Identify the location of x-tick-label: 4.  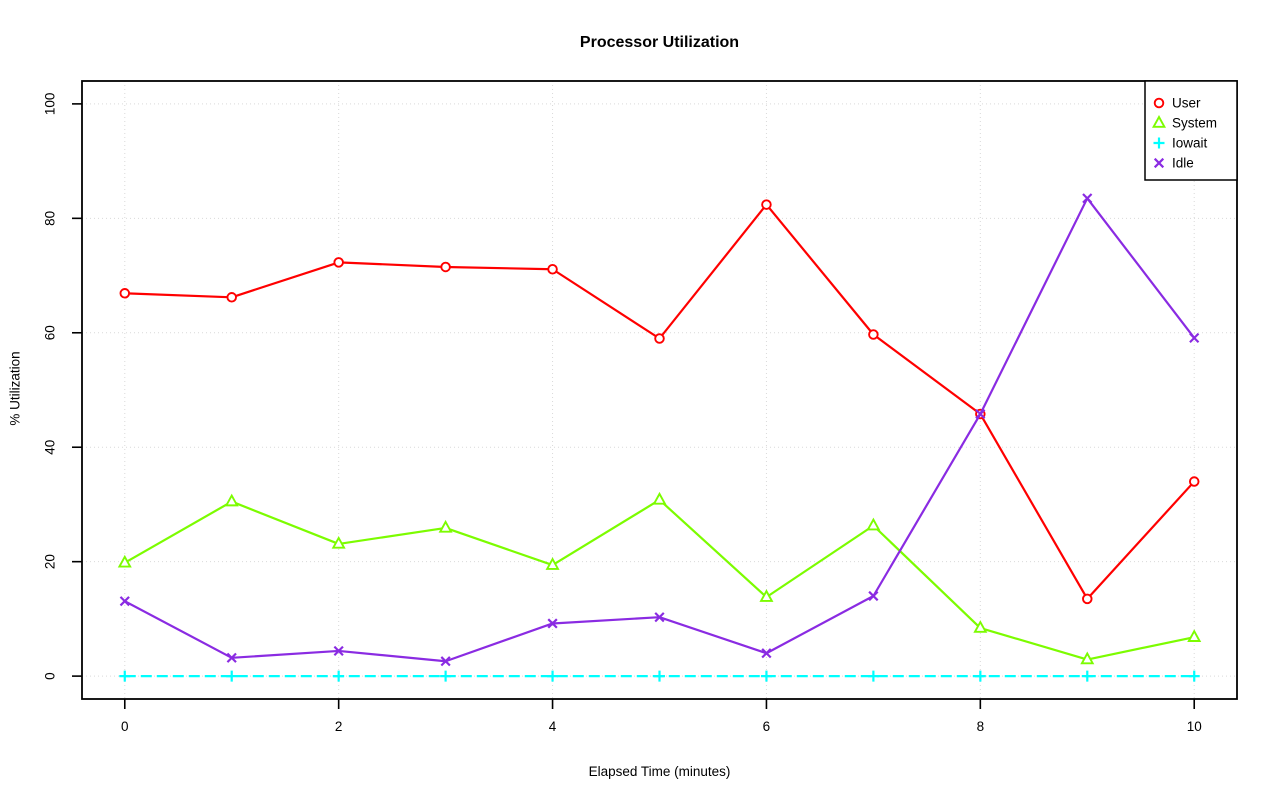
(553, 726).